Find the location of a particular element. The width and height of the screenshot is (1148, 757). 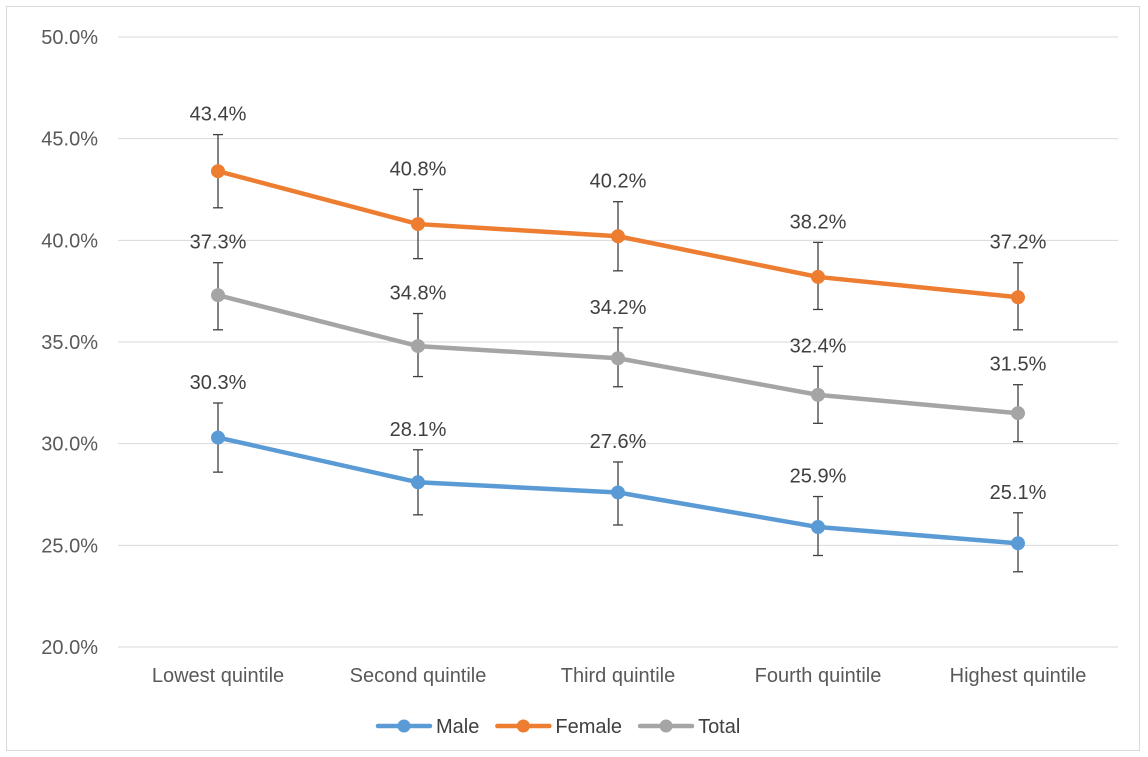

male-data-label: 25.1% is located at coordinates (1018, 493).